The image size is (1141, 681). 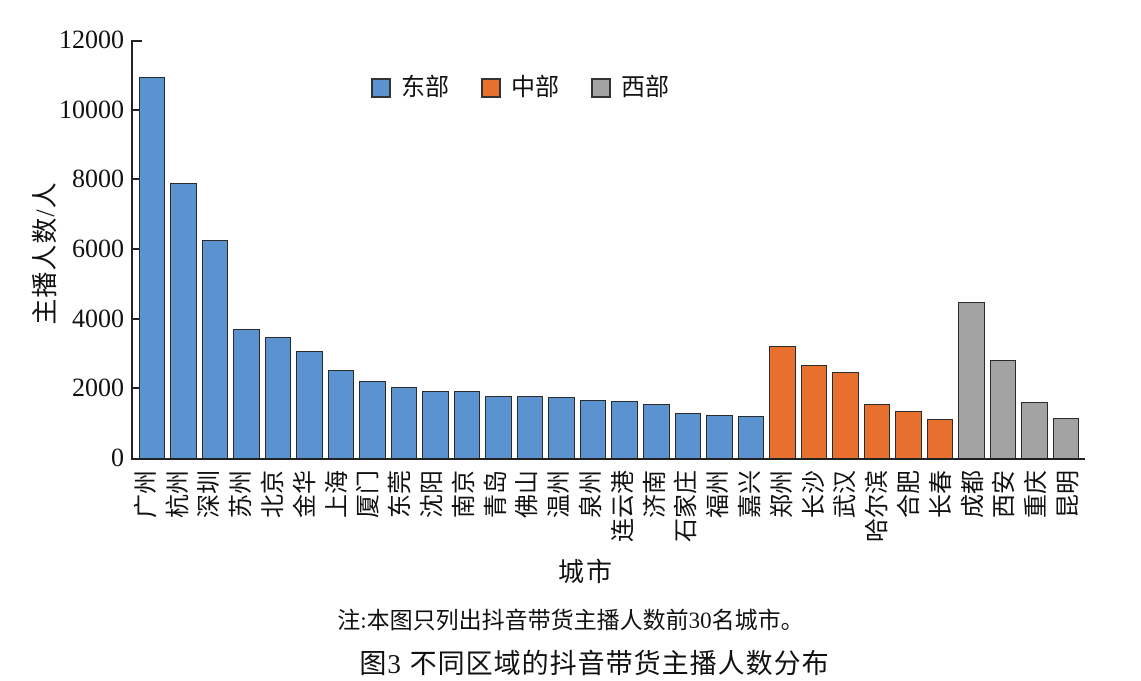 What do you see at coordinates (91, 109) in the screenshot?
I see `y-tick-label: 10000` at bounding box center [91, 109].